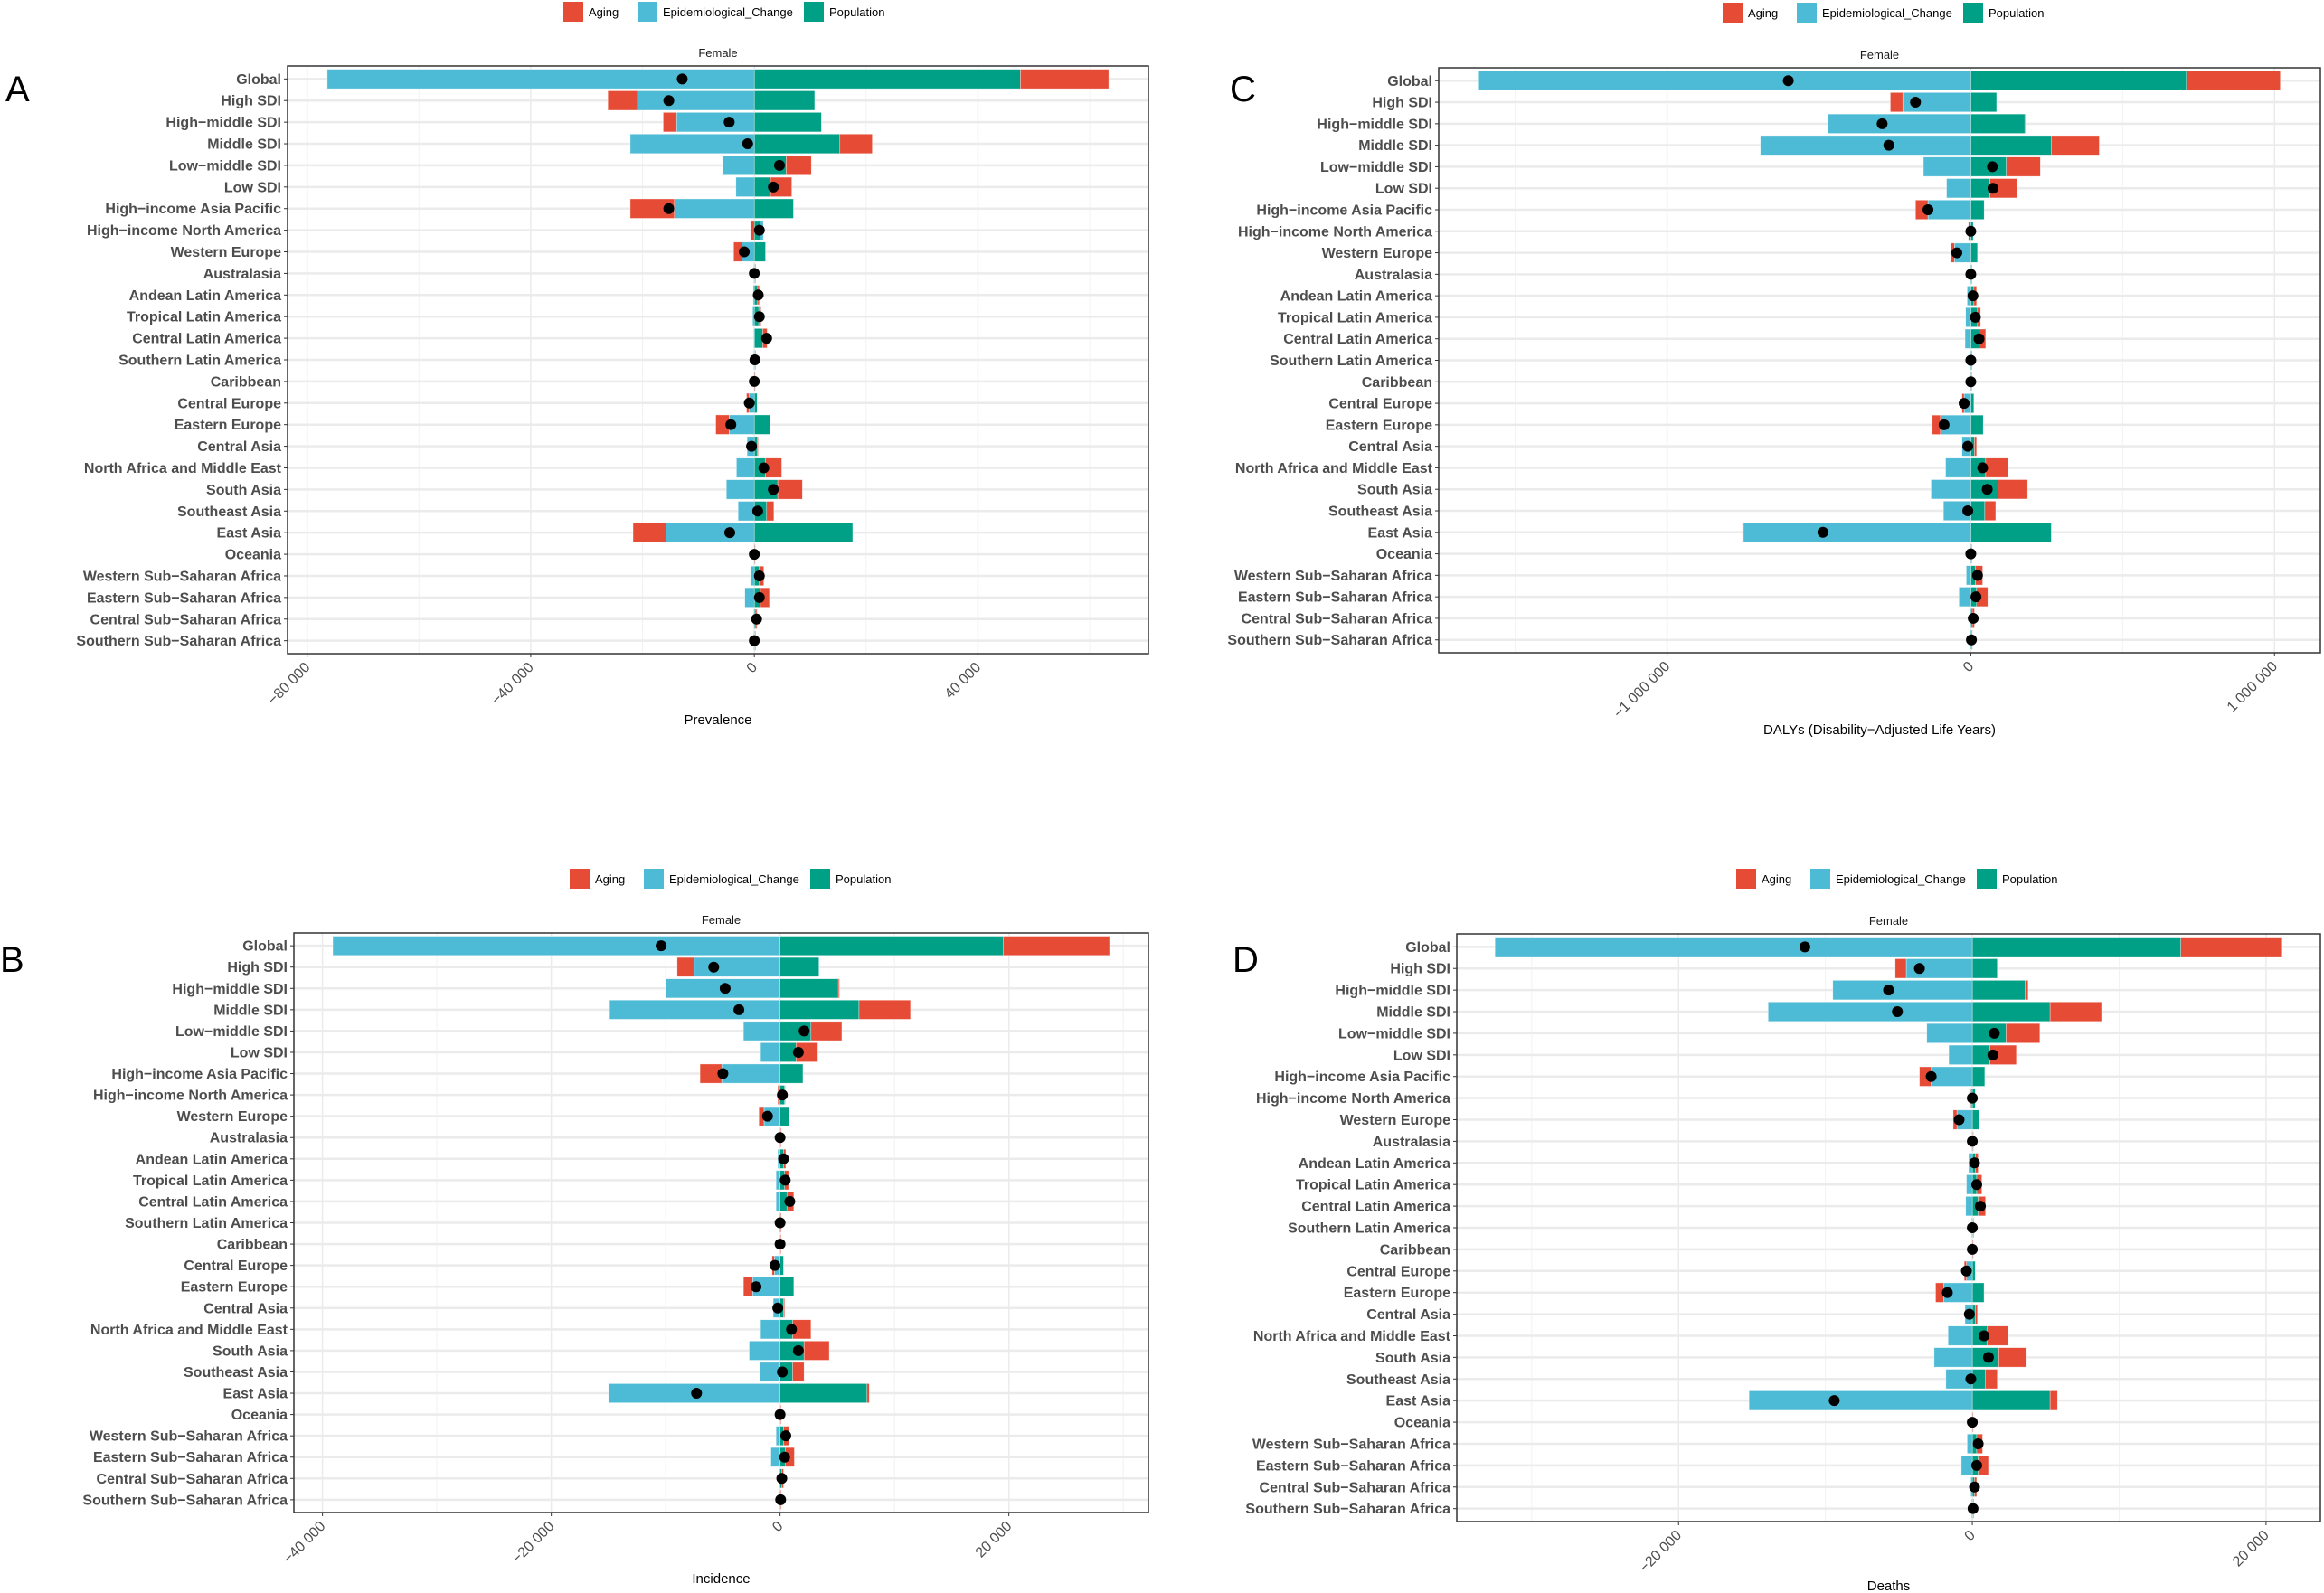 The image size is (2324, 1593). Describe the element at coordinates (1369, 1229) in the screenshot. I see `y-tick-label: Southern Latin America` at that location.